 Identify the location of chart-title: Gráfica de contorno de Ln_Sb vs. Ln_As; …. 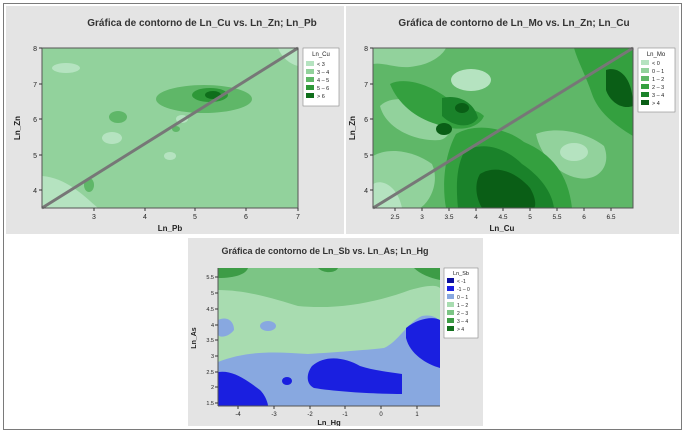
(324, 251).